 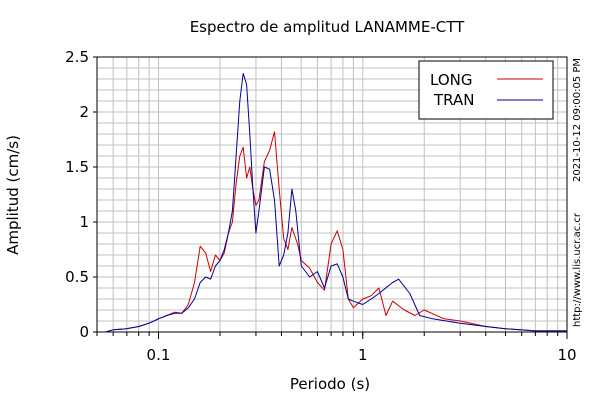 What do you see at coordinates (84, 112) in the screenshot?
I see `y-tick-label: 2` at bounding box center [84, 112].